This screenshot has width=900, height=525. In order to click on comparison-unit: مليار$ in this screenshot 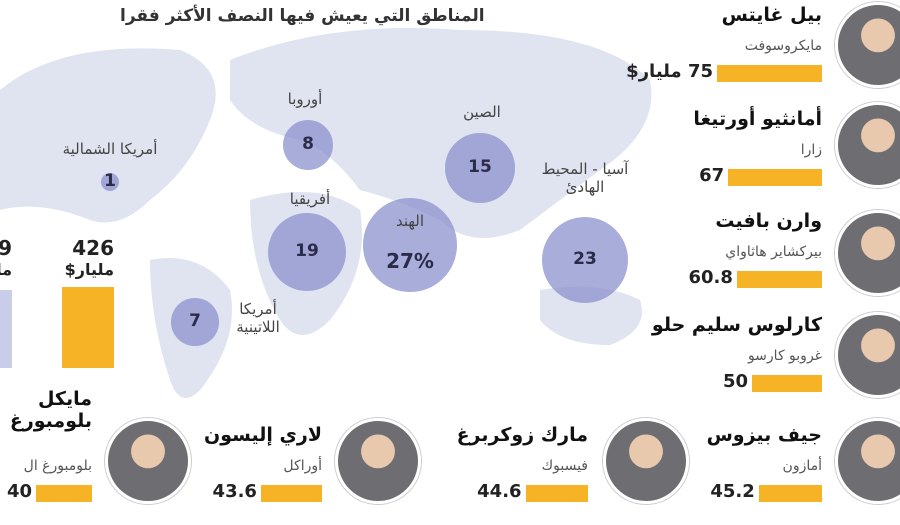, I will do `click(89, 269)`.